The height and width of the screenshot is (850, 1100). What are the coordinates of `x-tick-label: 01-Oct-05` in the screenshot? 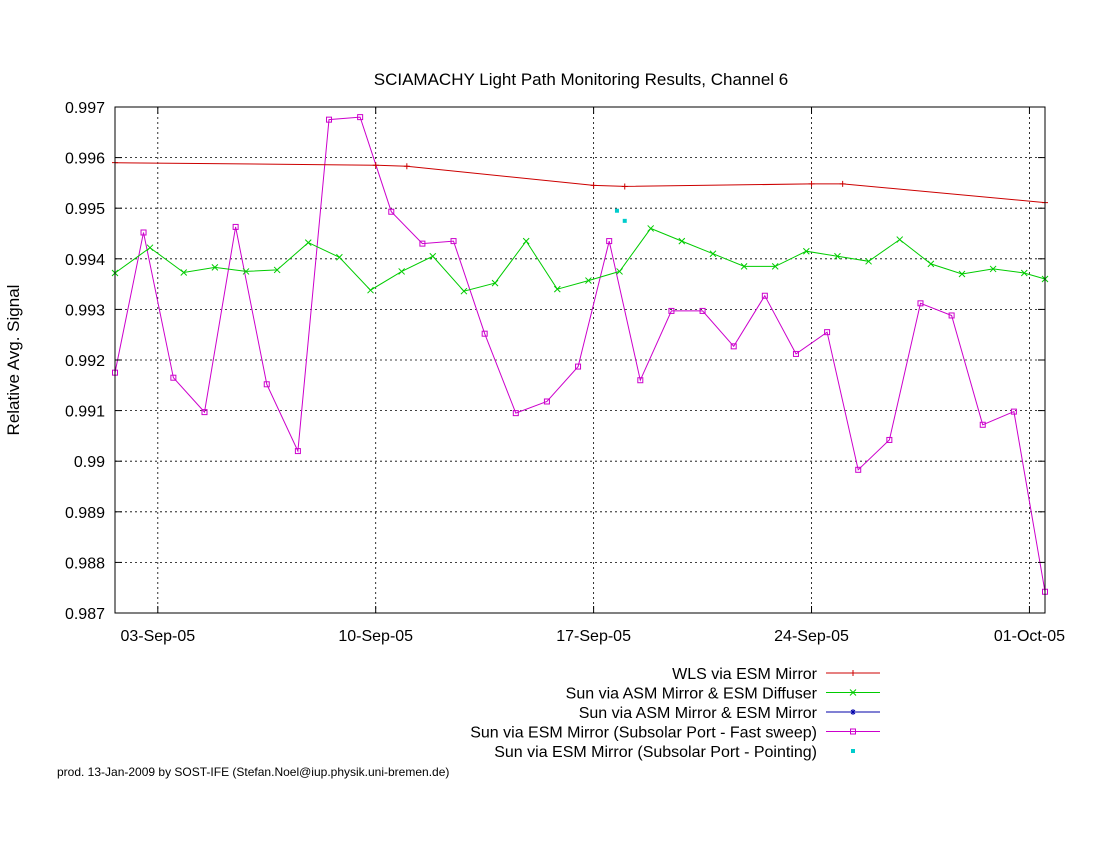 It's located at (1029, 636).